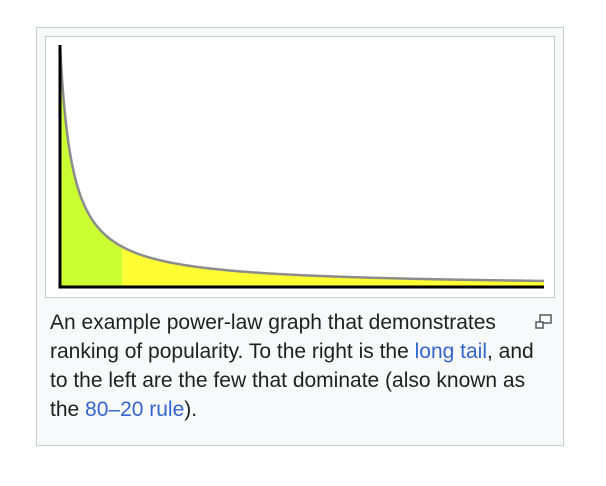 The image size is (606, 486). I want to click on 80-20-rule-link: 80–20 rule, so click(135, 409).